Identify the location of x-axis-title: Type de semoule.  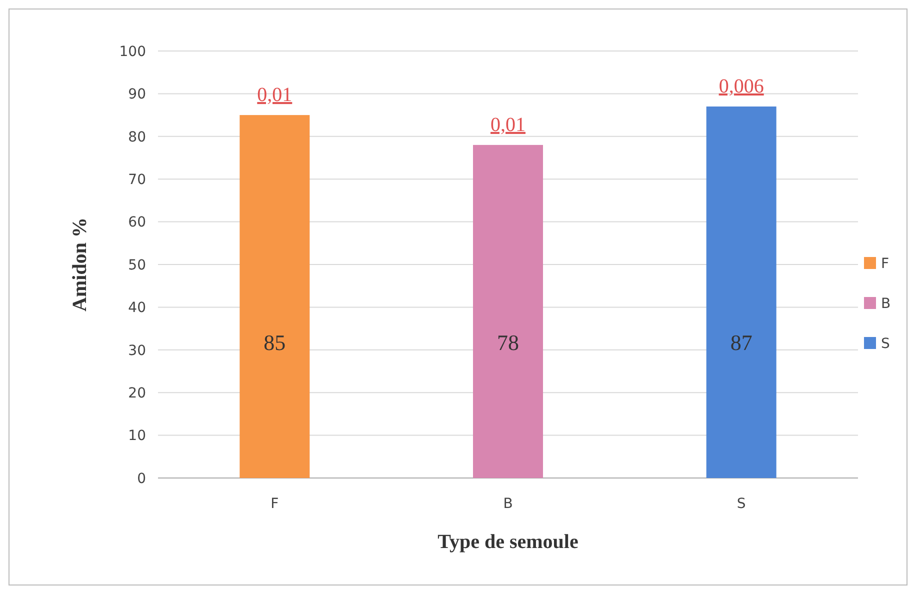
(508, 542).